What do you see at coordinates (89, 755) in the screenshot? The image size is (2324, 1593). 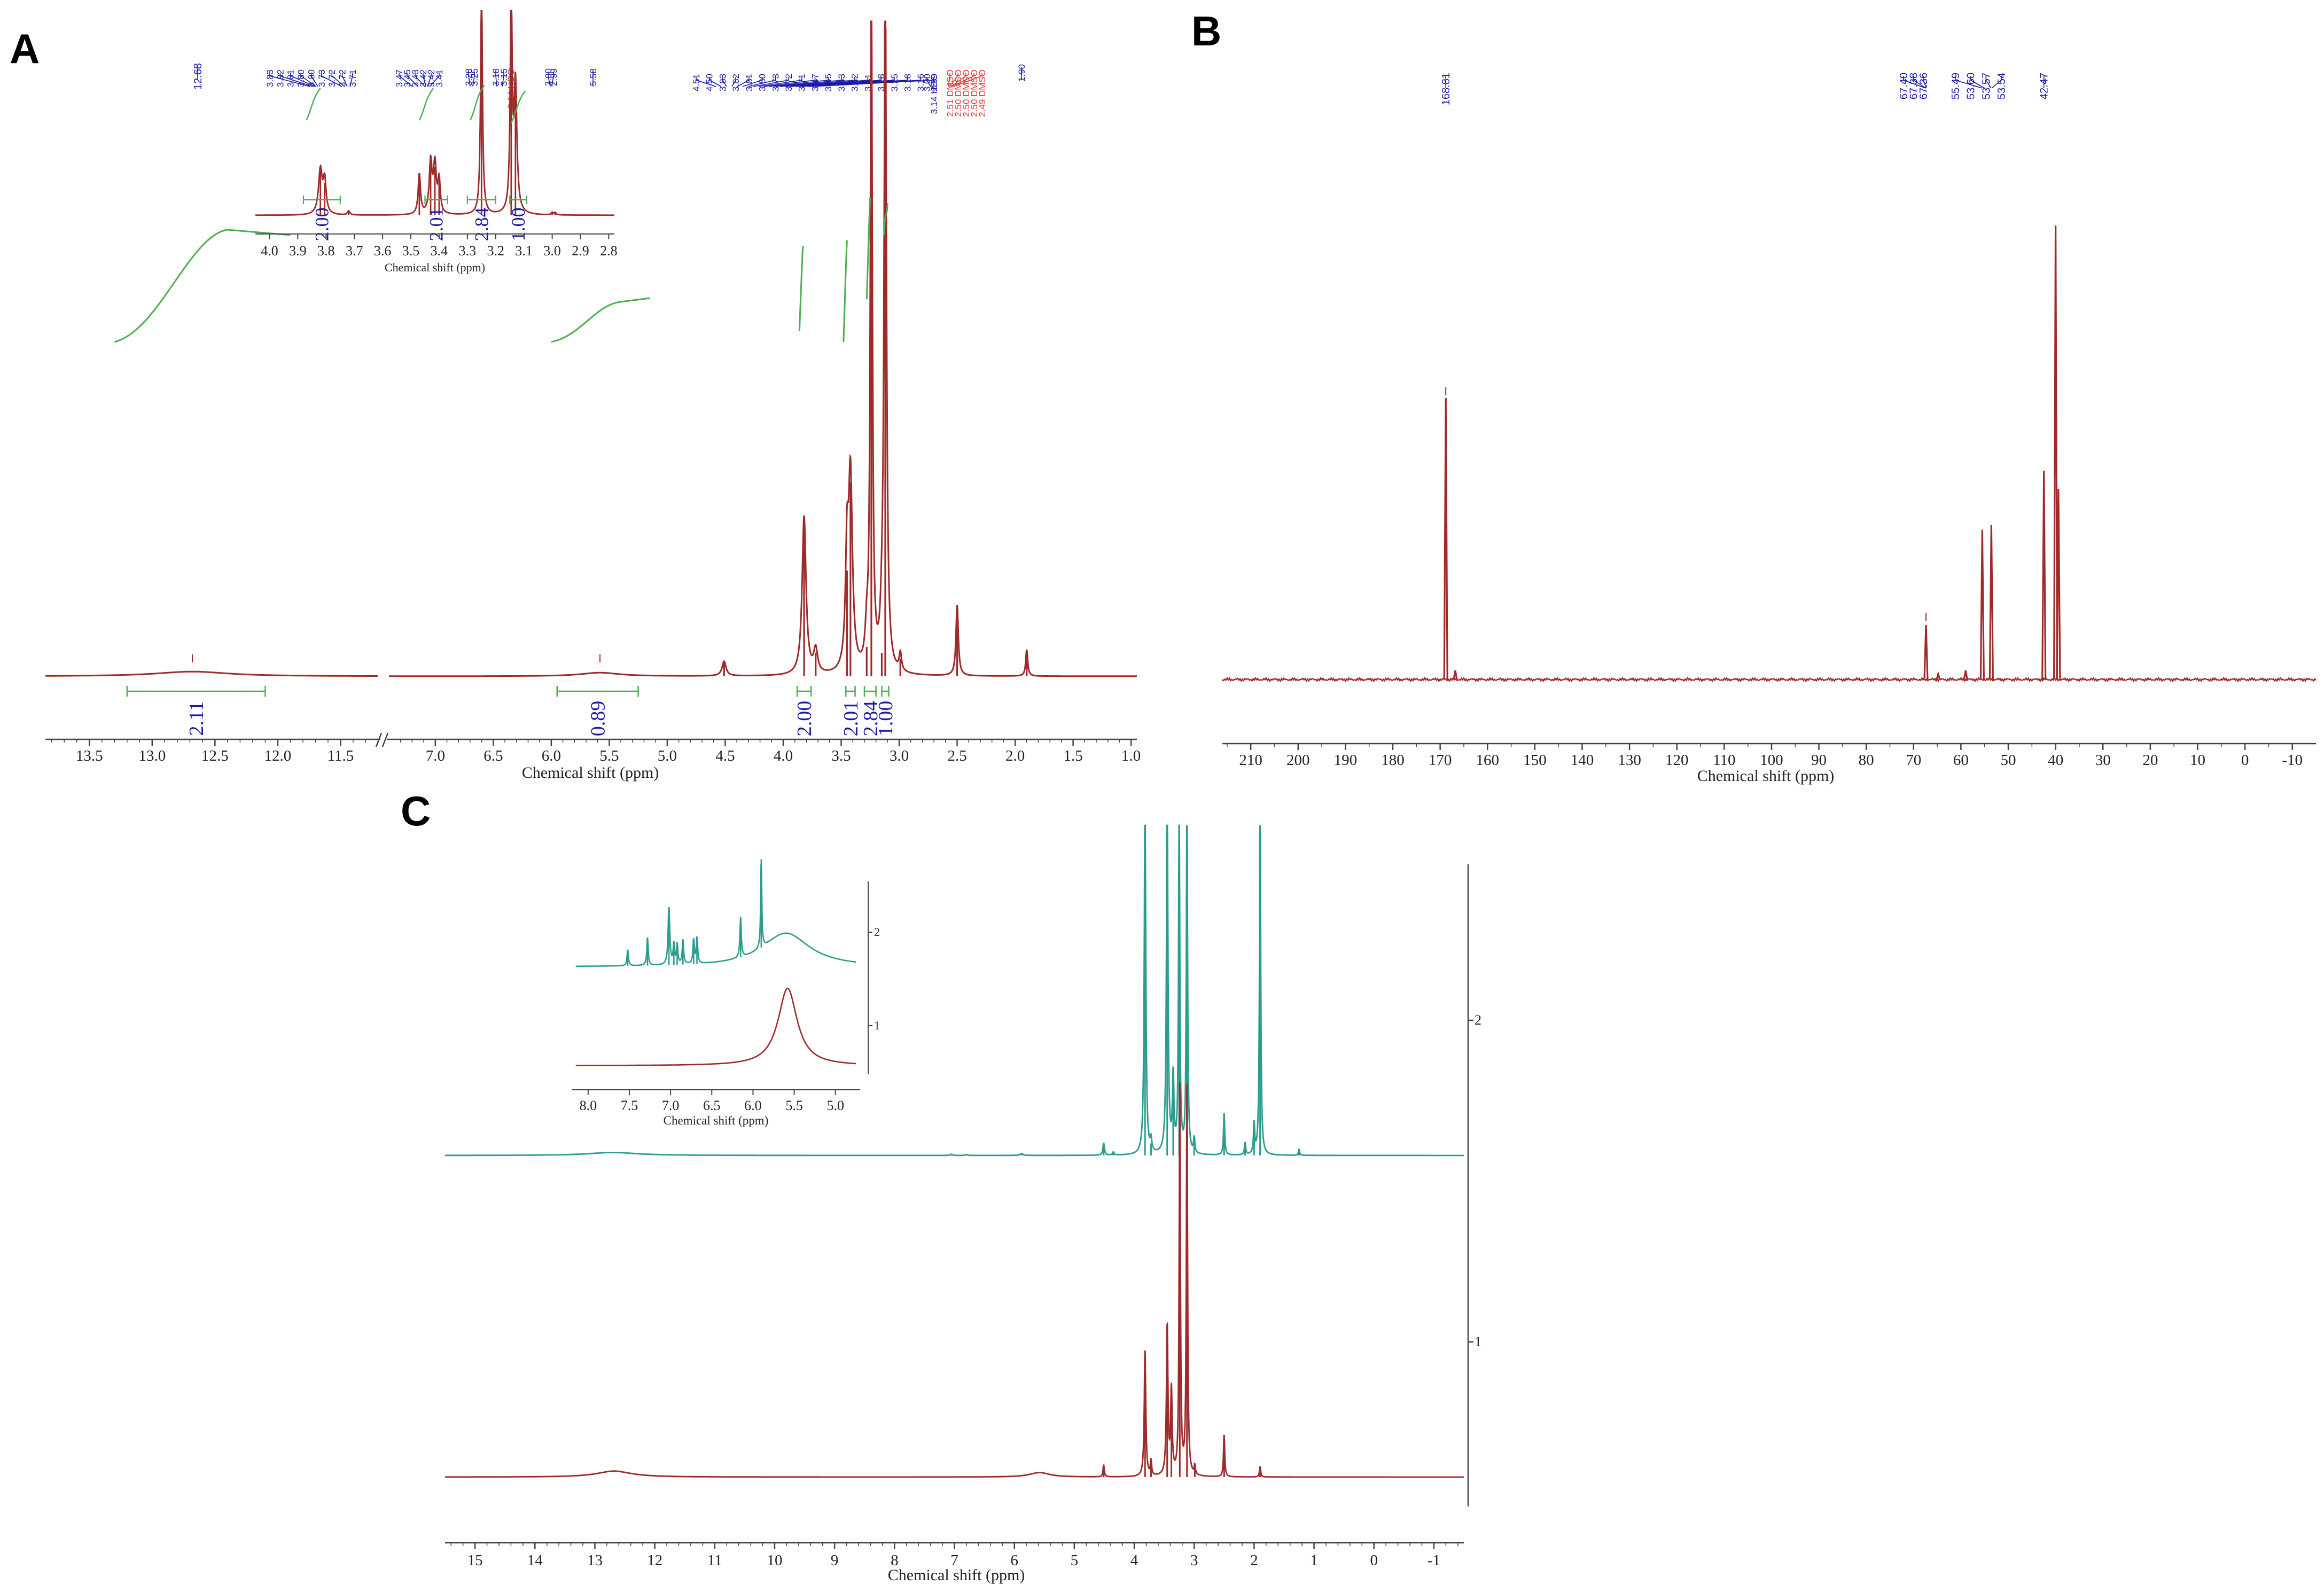 I see `panel-a-x-tick-label: 13.5` at bounding box center [89, 755].